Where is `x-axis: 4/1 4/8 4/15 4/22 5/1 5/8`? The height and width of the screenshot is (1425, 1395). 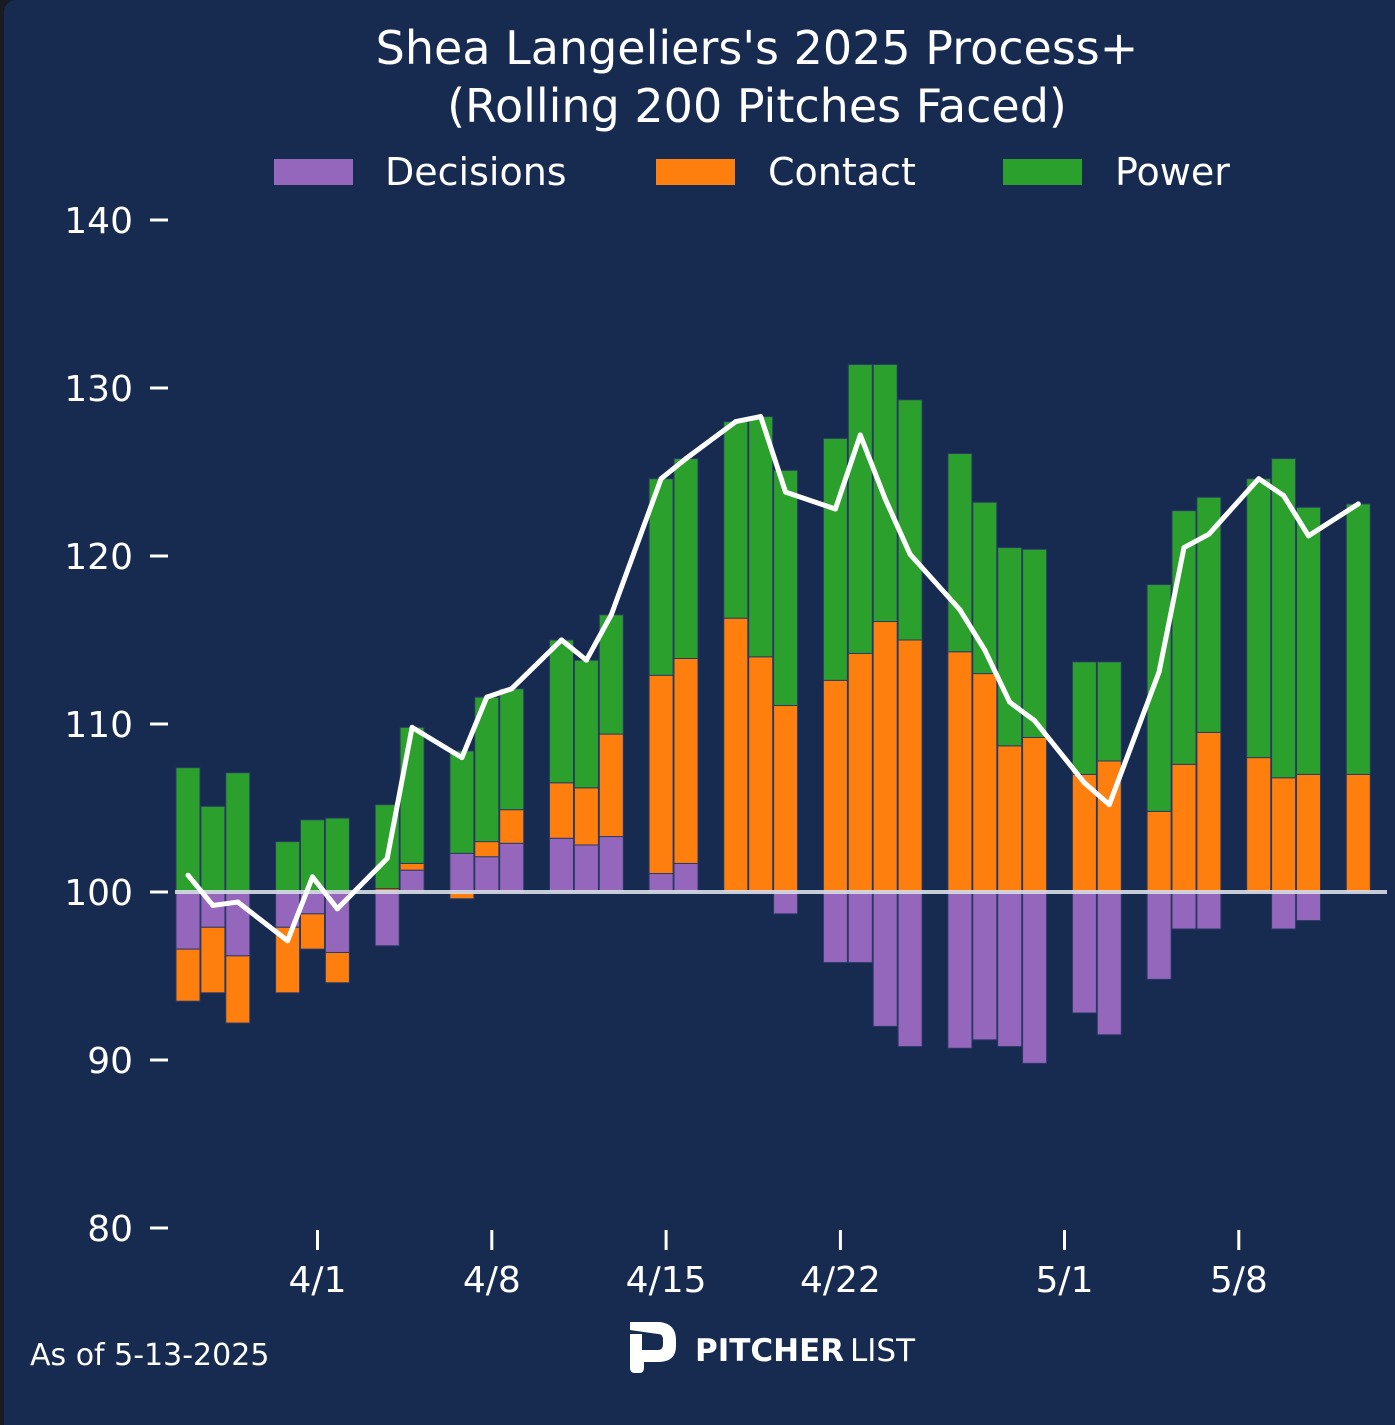
x-axis: 4/1 4/8 4/15 4/22 5/1 5/8 is located at coordinates (778, 1265).